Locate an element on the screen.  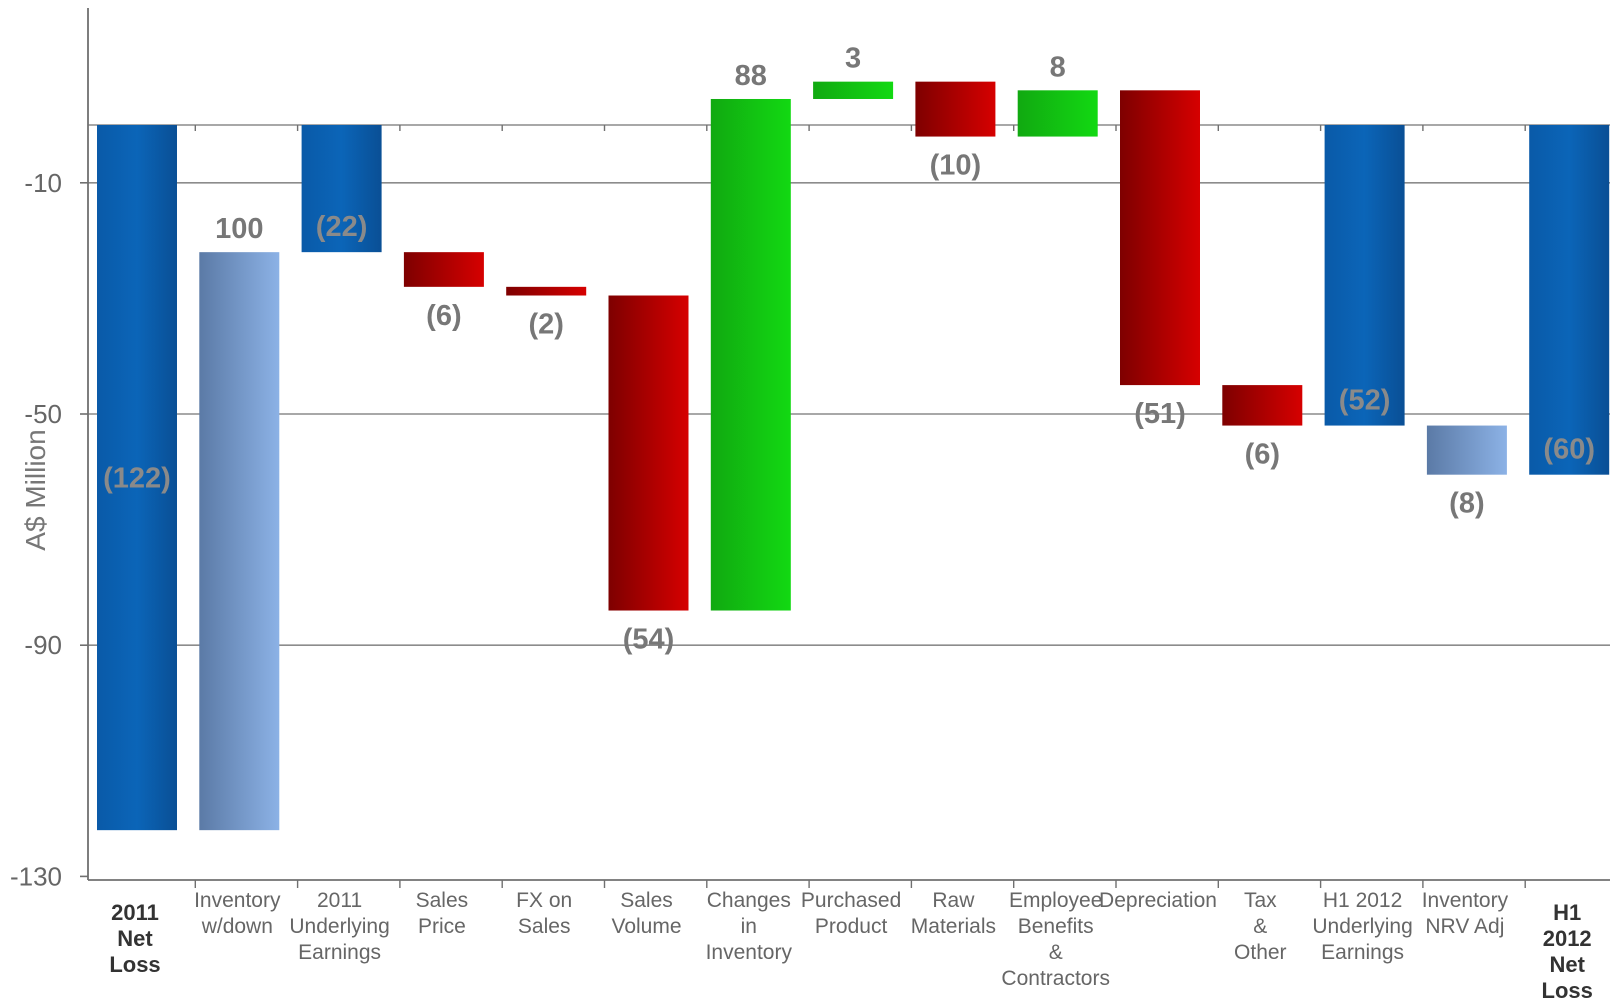
category-label: Contractors is located at coordinates (1055, 978).